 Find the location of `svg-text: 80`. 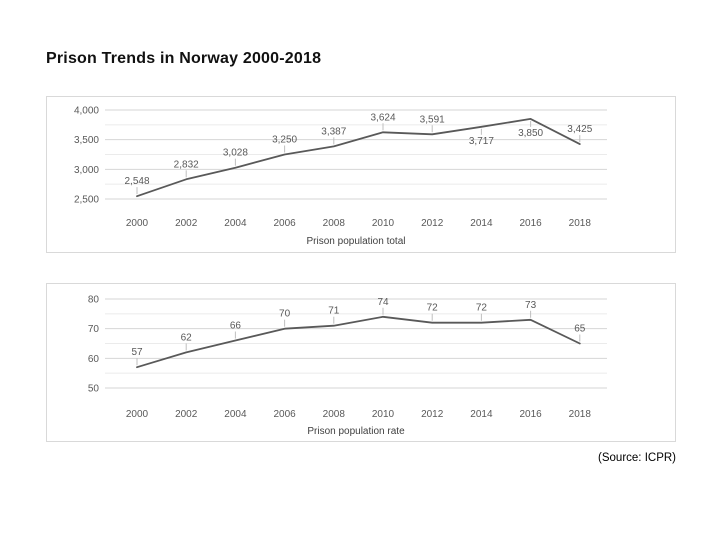

svg-text: 80 is located at coordinates (94, 300).